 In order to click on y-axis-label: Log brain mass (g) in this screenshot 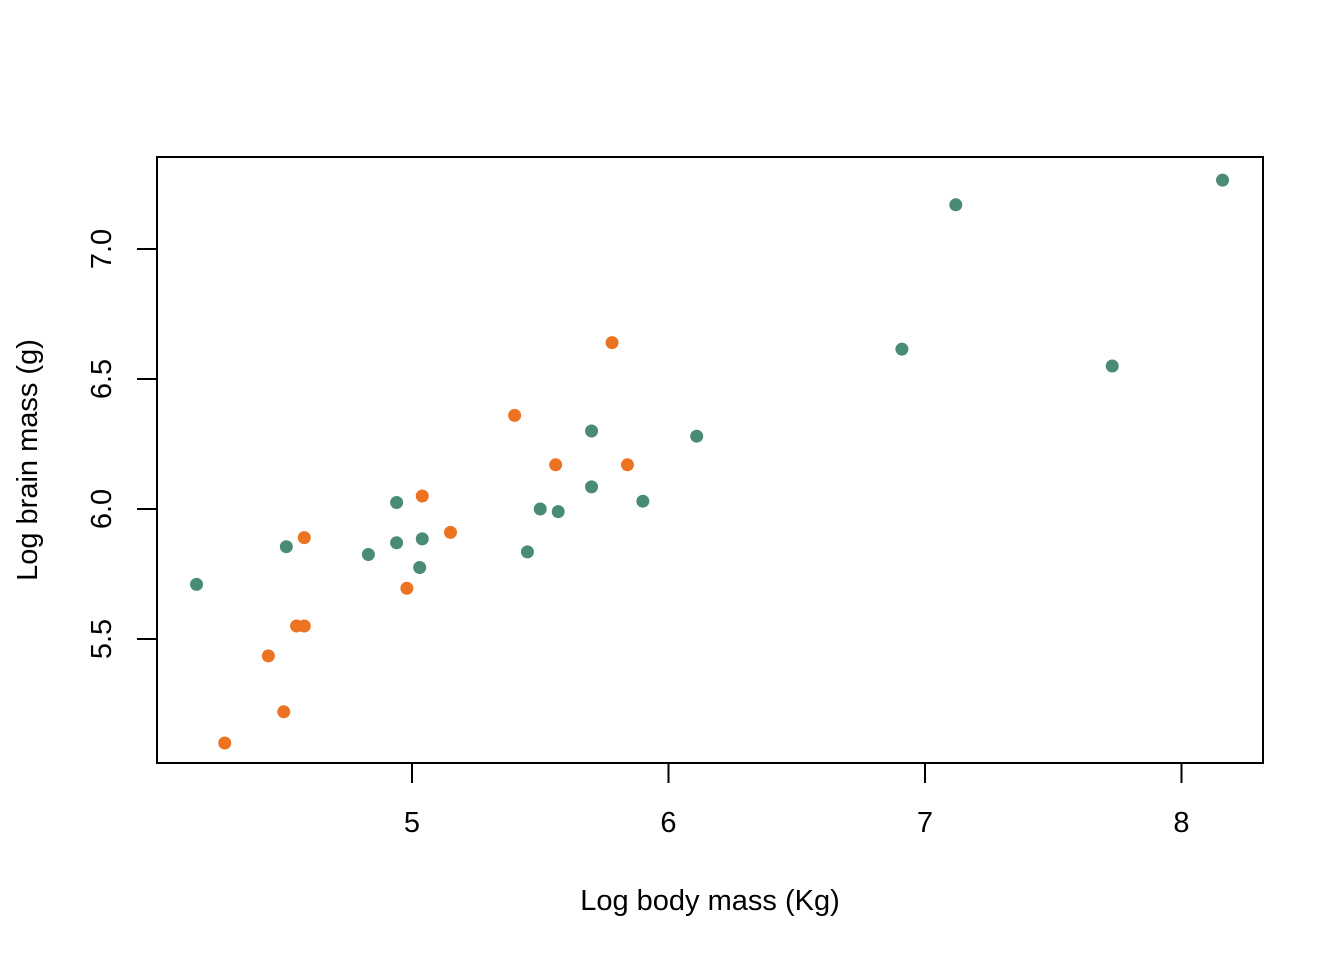, I will do `click(28, 460)`.